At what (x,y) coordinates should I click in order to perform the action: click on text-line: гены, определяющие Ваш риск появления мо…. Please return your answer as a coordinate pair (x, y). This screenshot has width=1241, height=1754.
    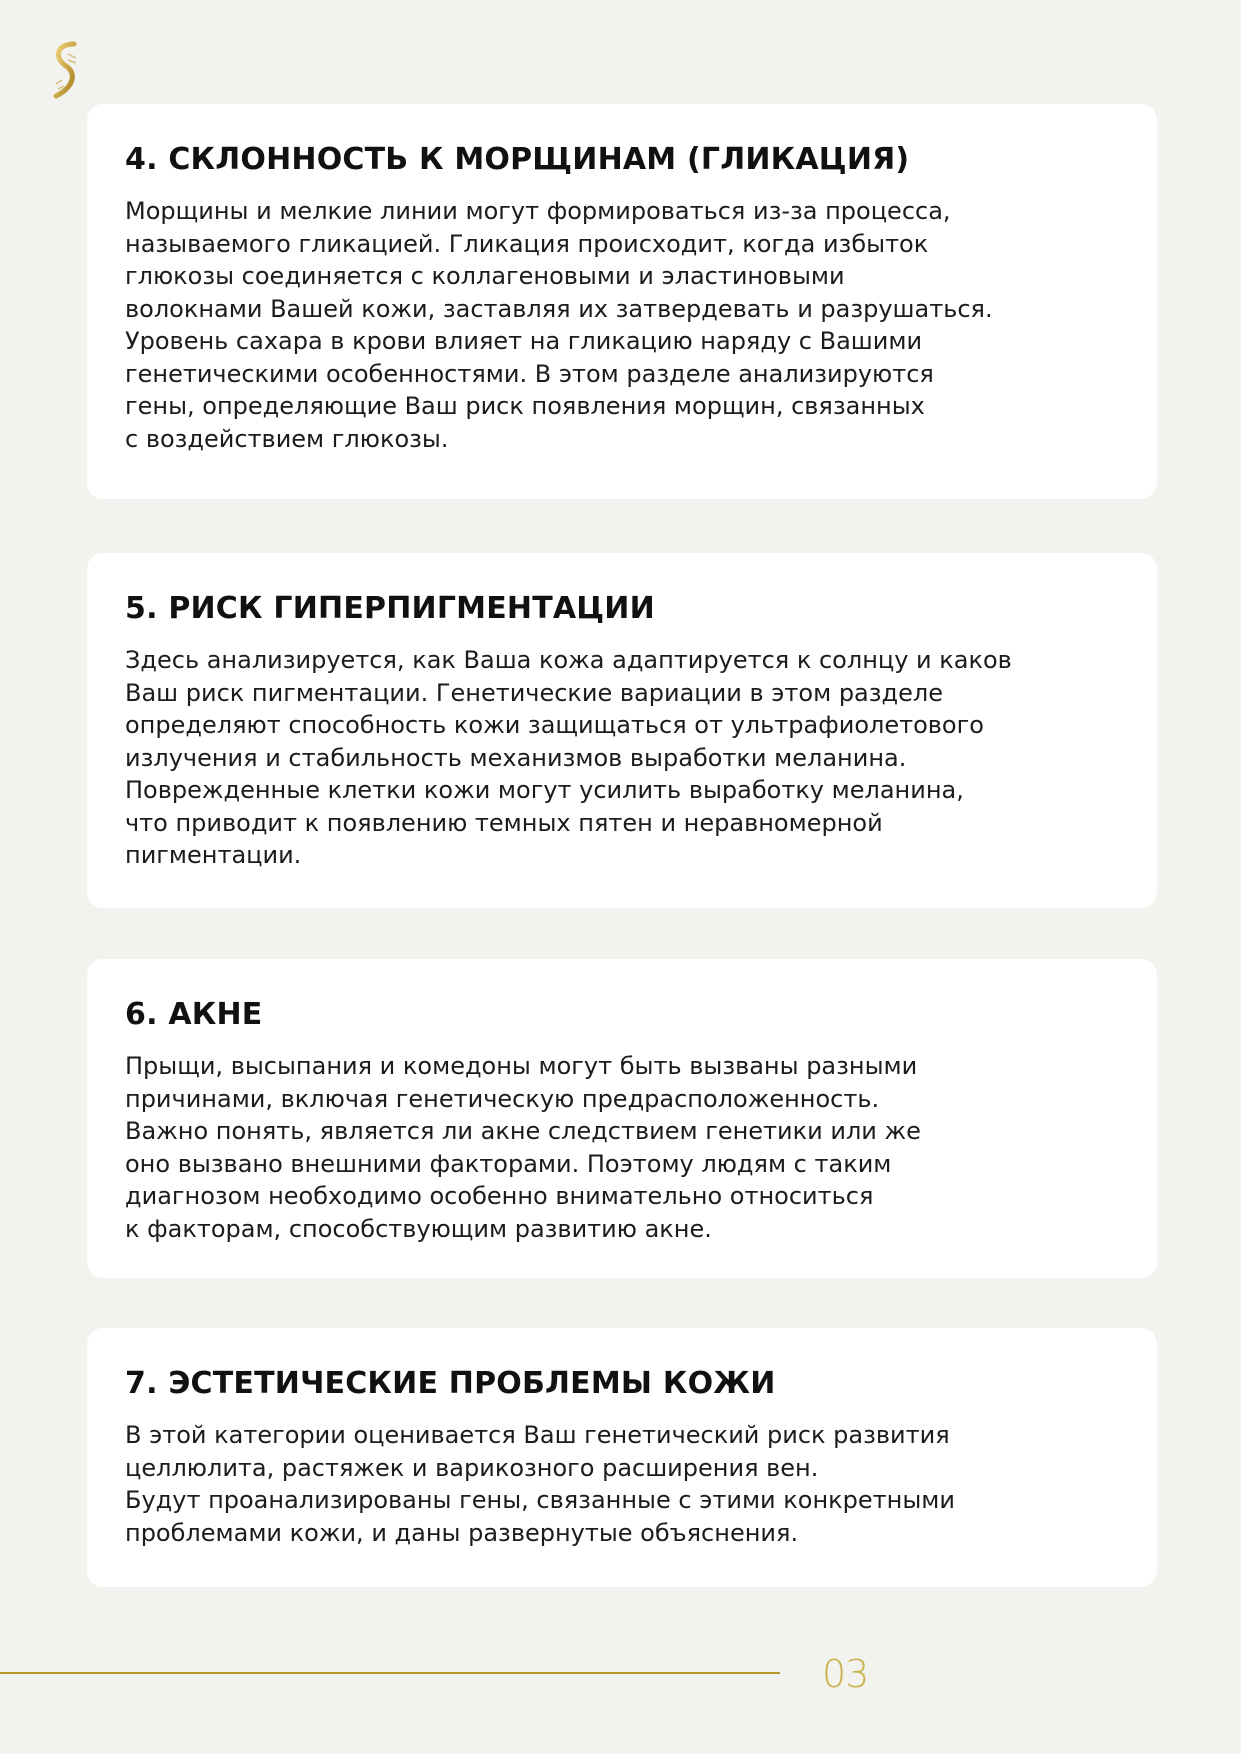
    Looking at the image, I should click on (525, 406).